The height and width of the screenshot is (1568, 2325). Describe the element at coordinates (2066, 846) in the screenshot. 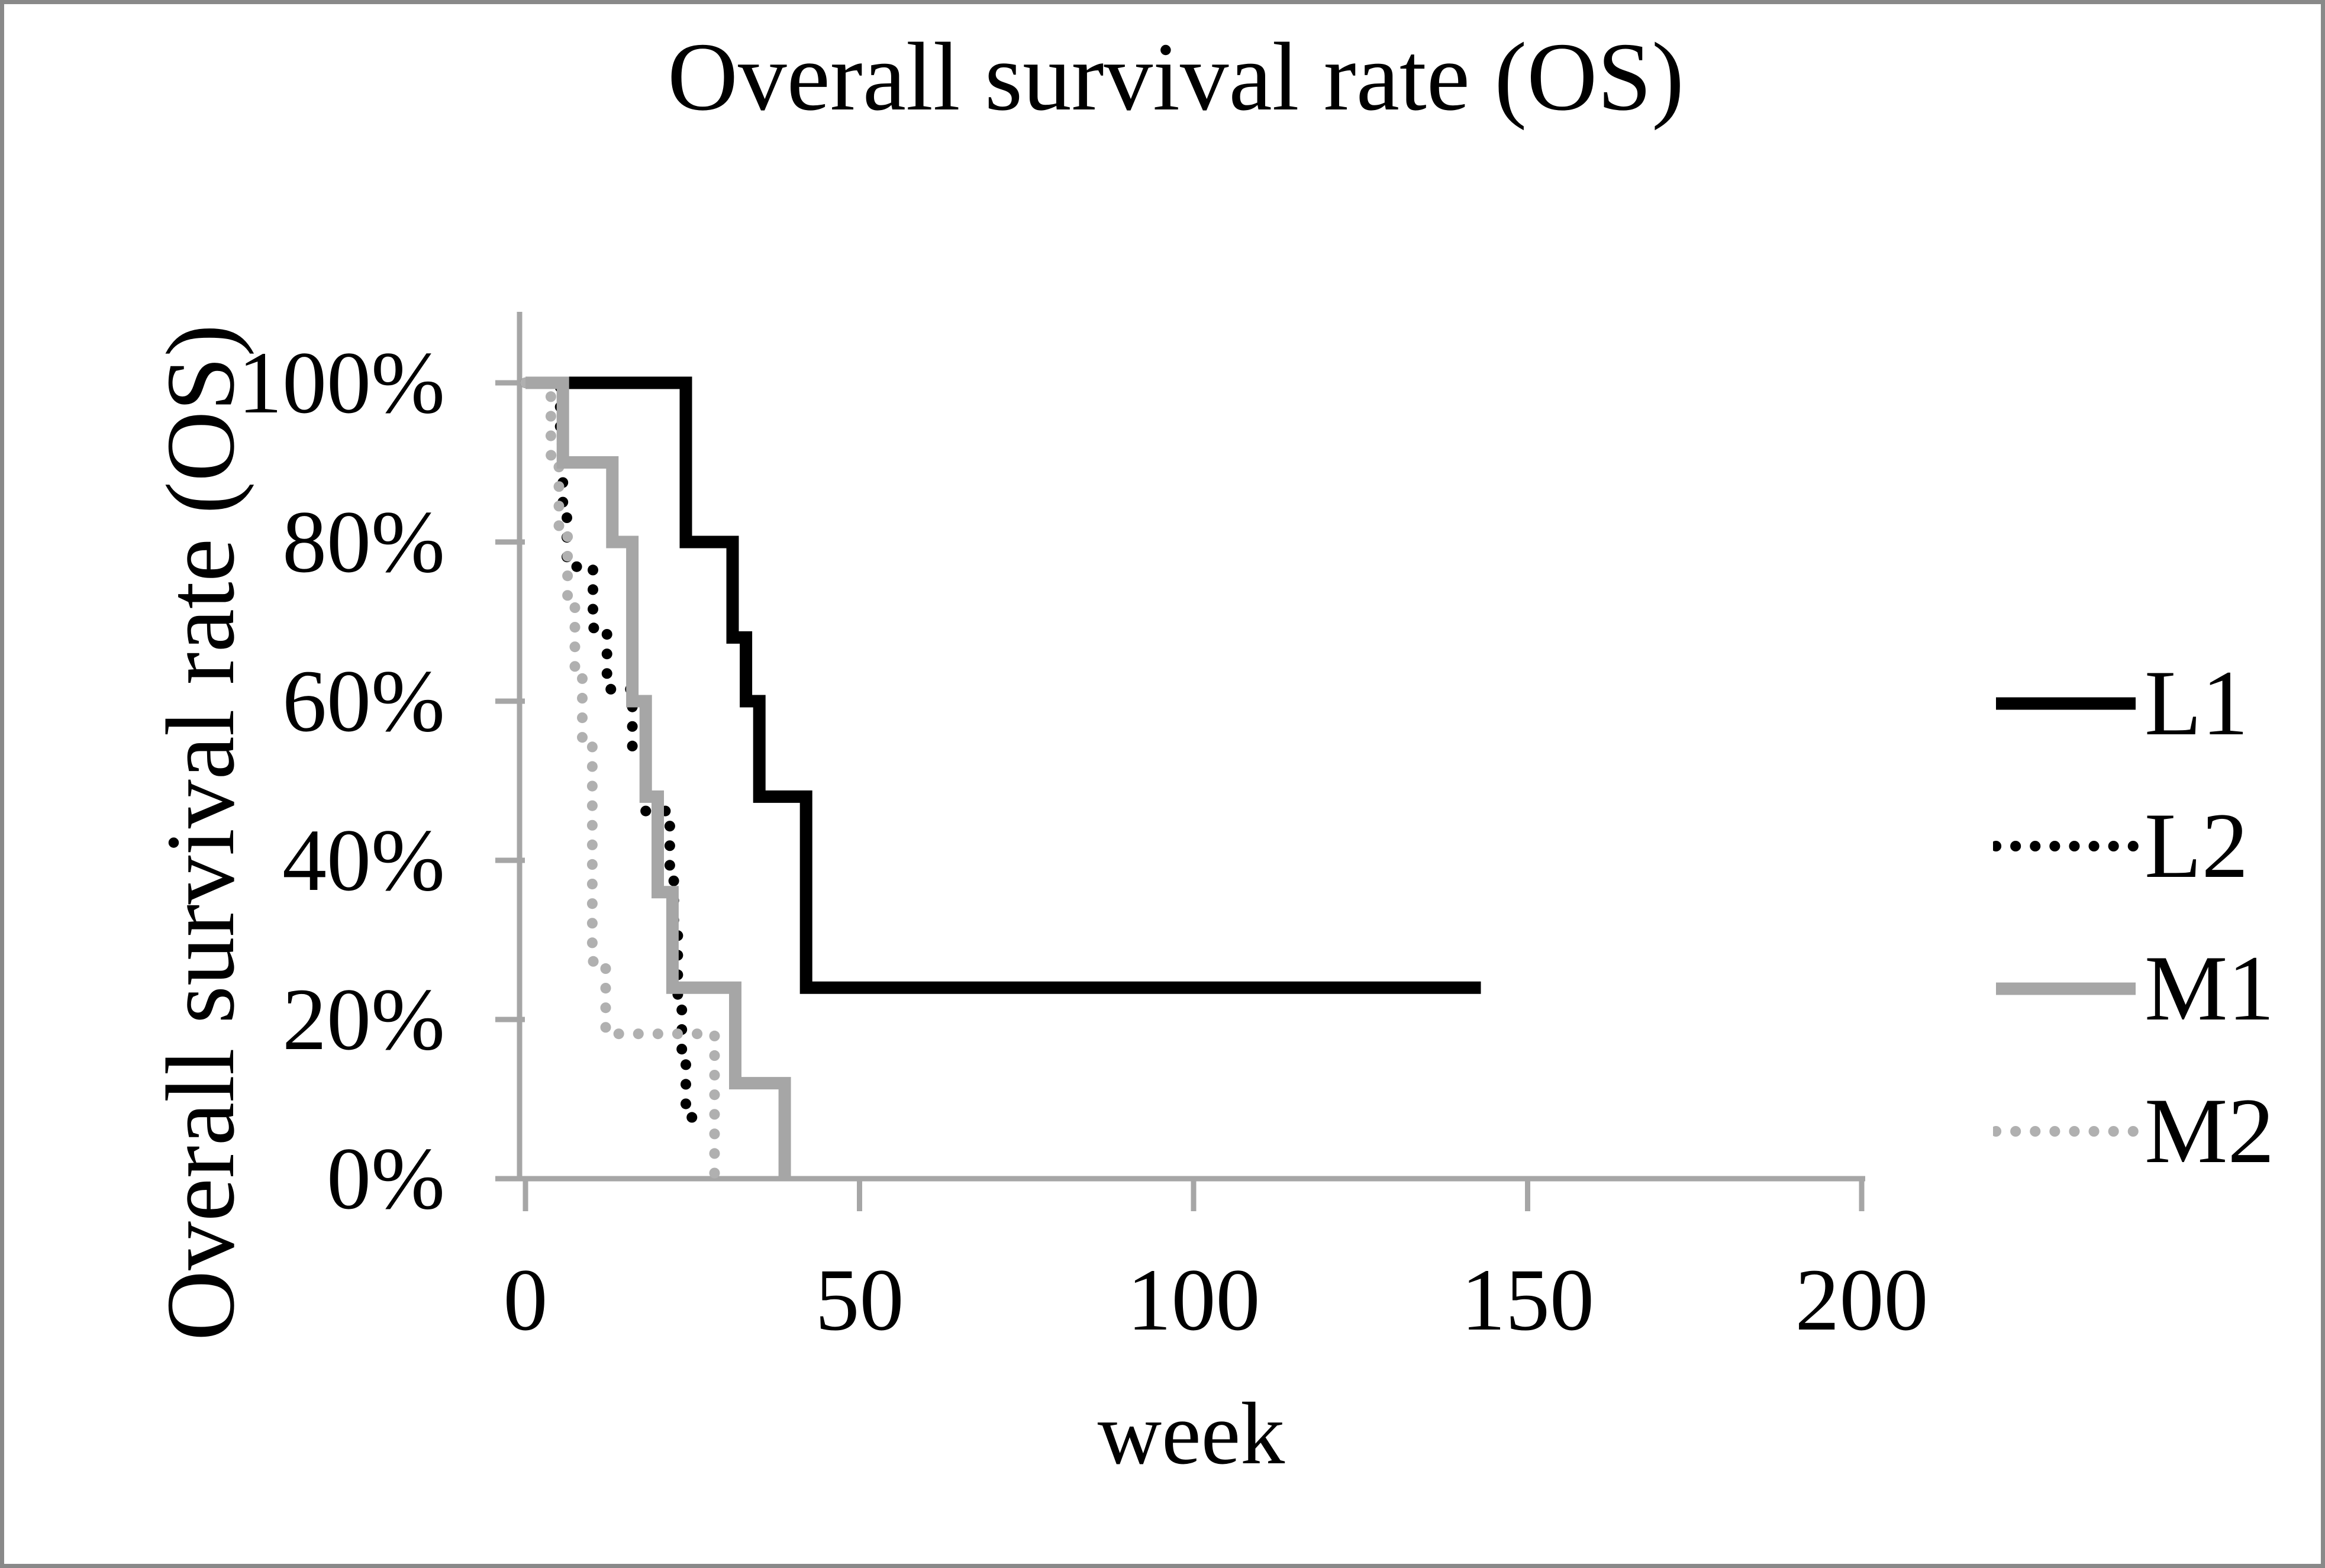

I see `legend-swatch-L2` at that location.